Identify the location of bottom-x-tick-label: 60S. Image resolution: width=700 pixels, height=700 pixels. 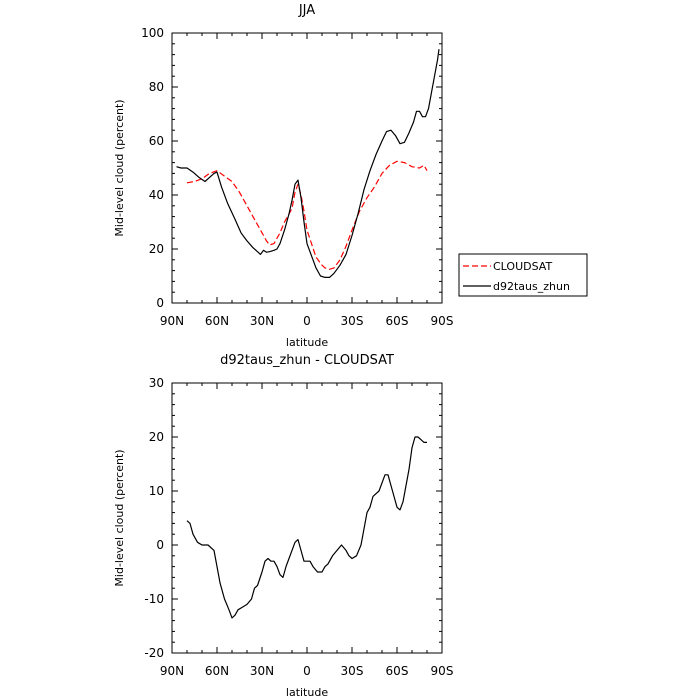
(397, 671).